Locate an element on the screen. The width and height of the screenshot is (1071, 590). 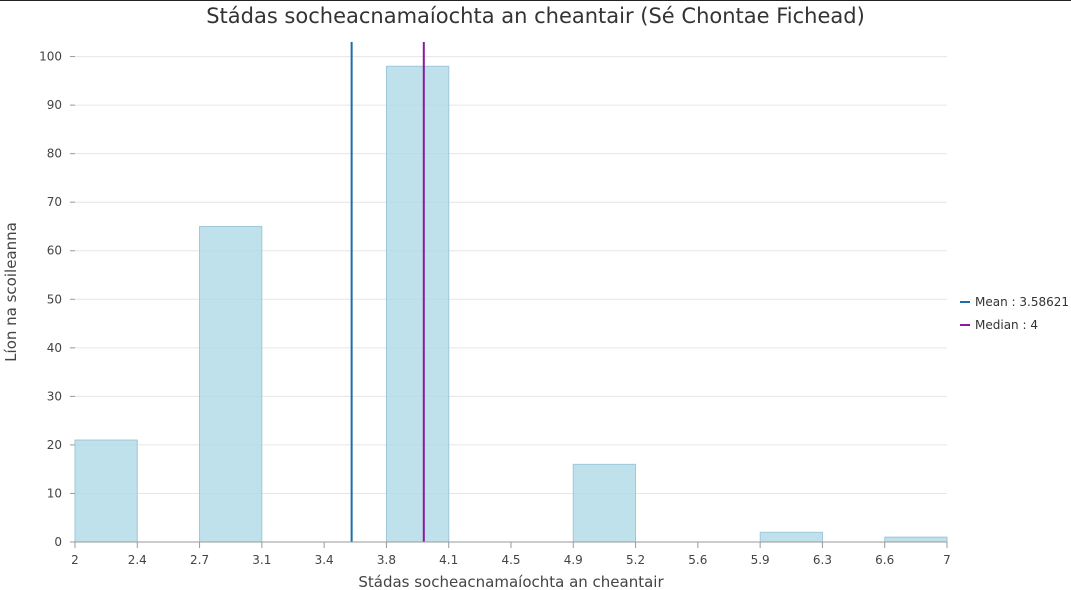
y-tick-label: 80 is located at coordinates (54, 154).